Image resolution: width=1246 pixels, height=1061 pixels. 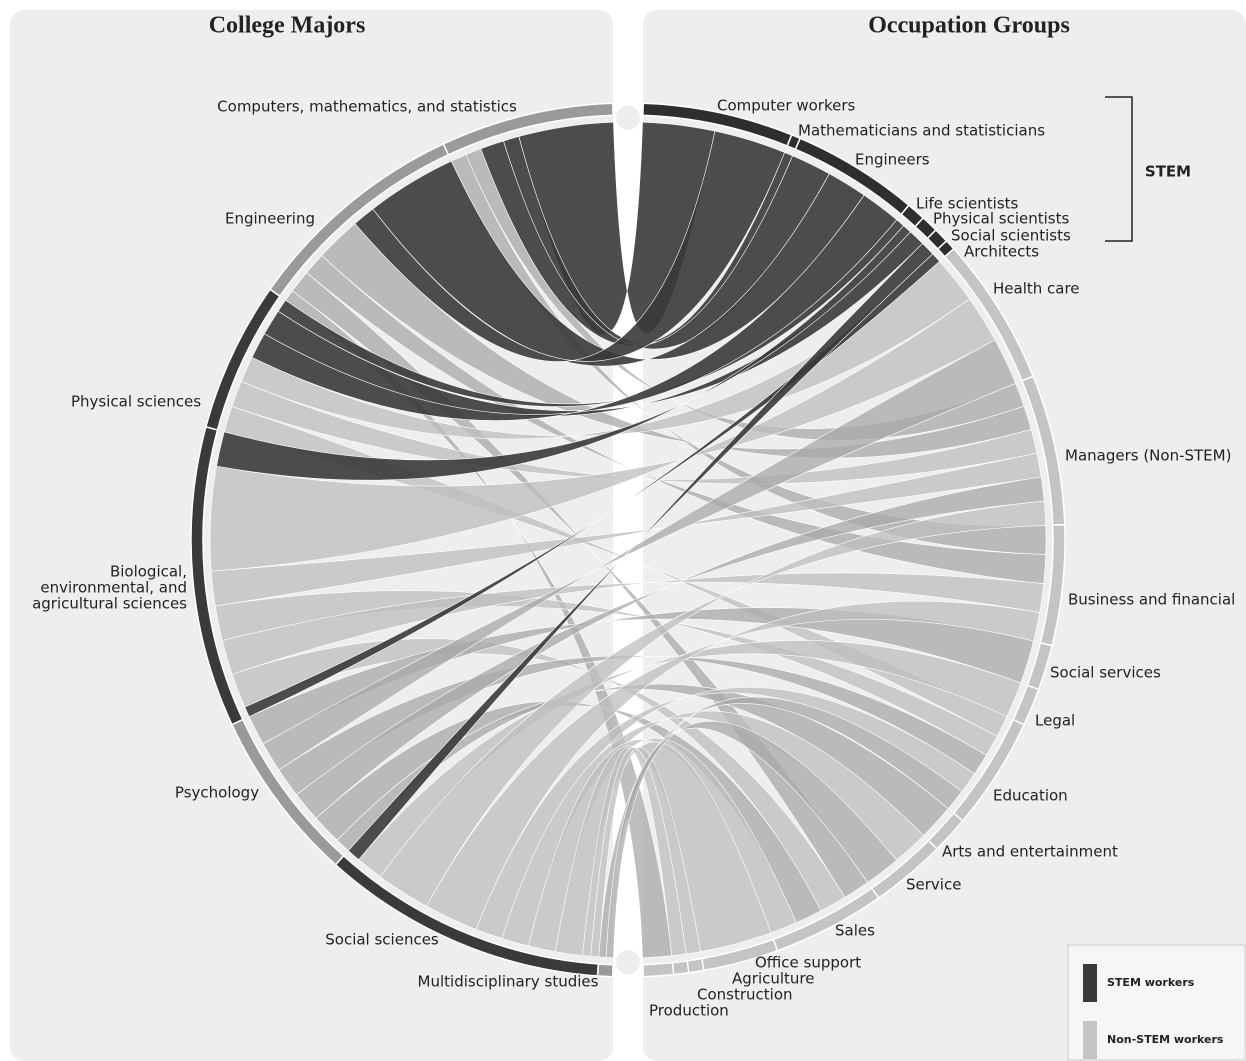 What do you see at coordinates (921, 131) in the screenshot?
I see `occupation-label: Mathematicians and statisticians` at bounding box center [921, 131].